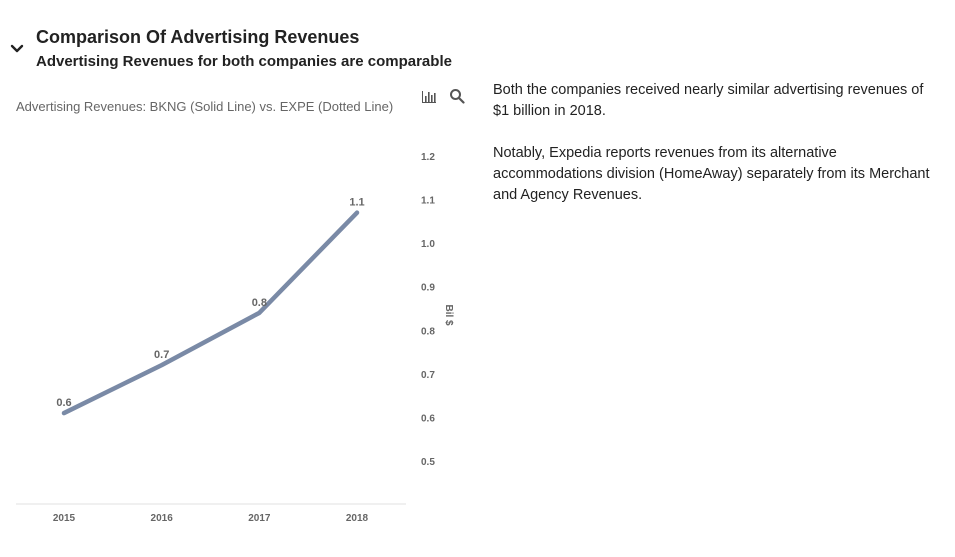 This screenshot has width=955, height=557. What do you see at coordinates (428, 331) in the screenshot?
I see `y-tick-label: 0.8` at bounding box center [428, 331].